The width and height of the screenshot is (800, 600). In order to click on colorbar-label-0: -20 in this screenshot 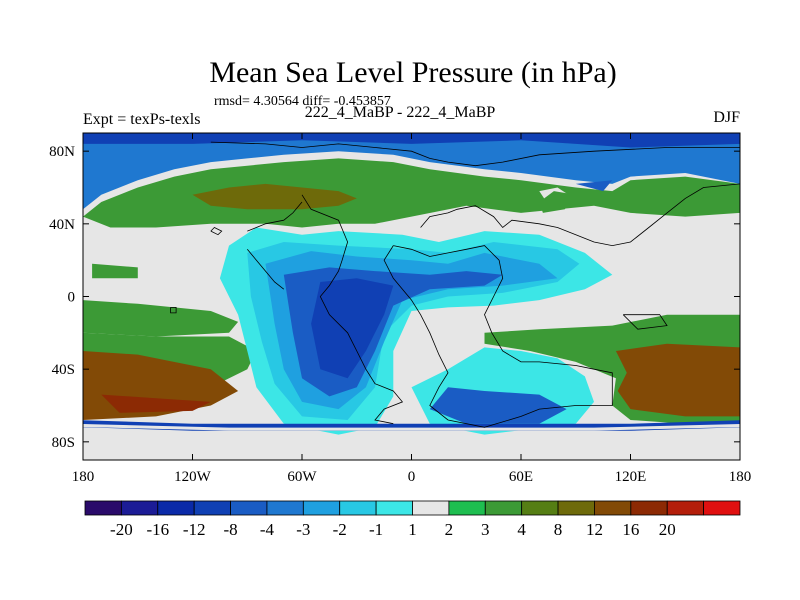, I will do `click(121, 529)`.